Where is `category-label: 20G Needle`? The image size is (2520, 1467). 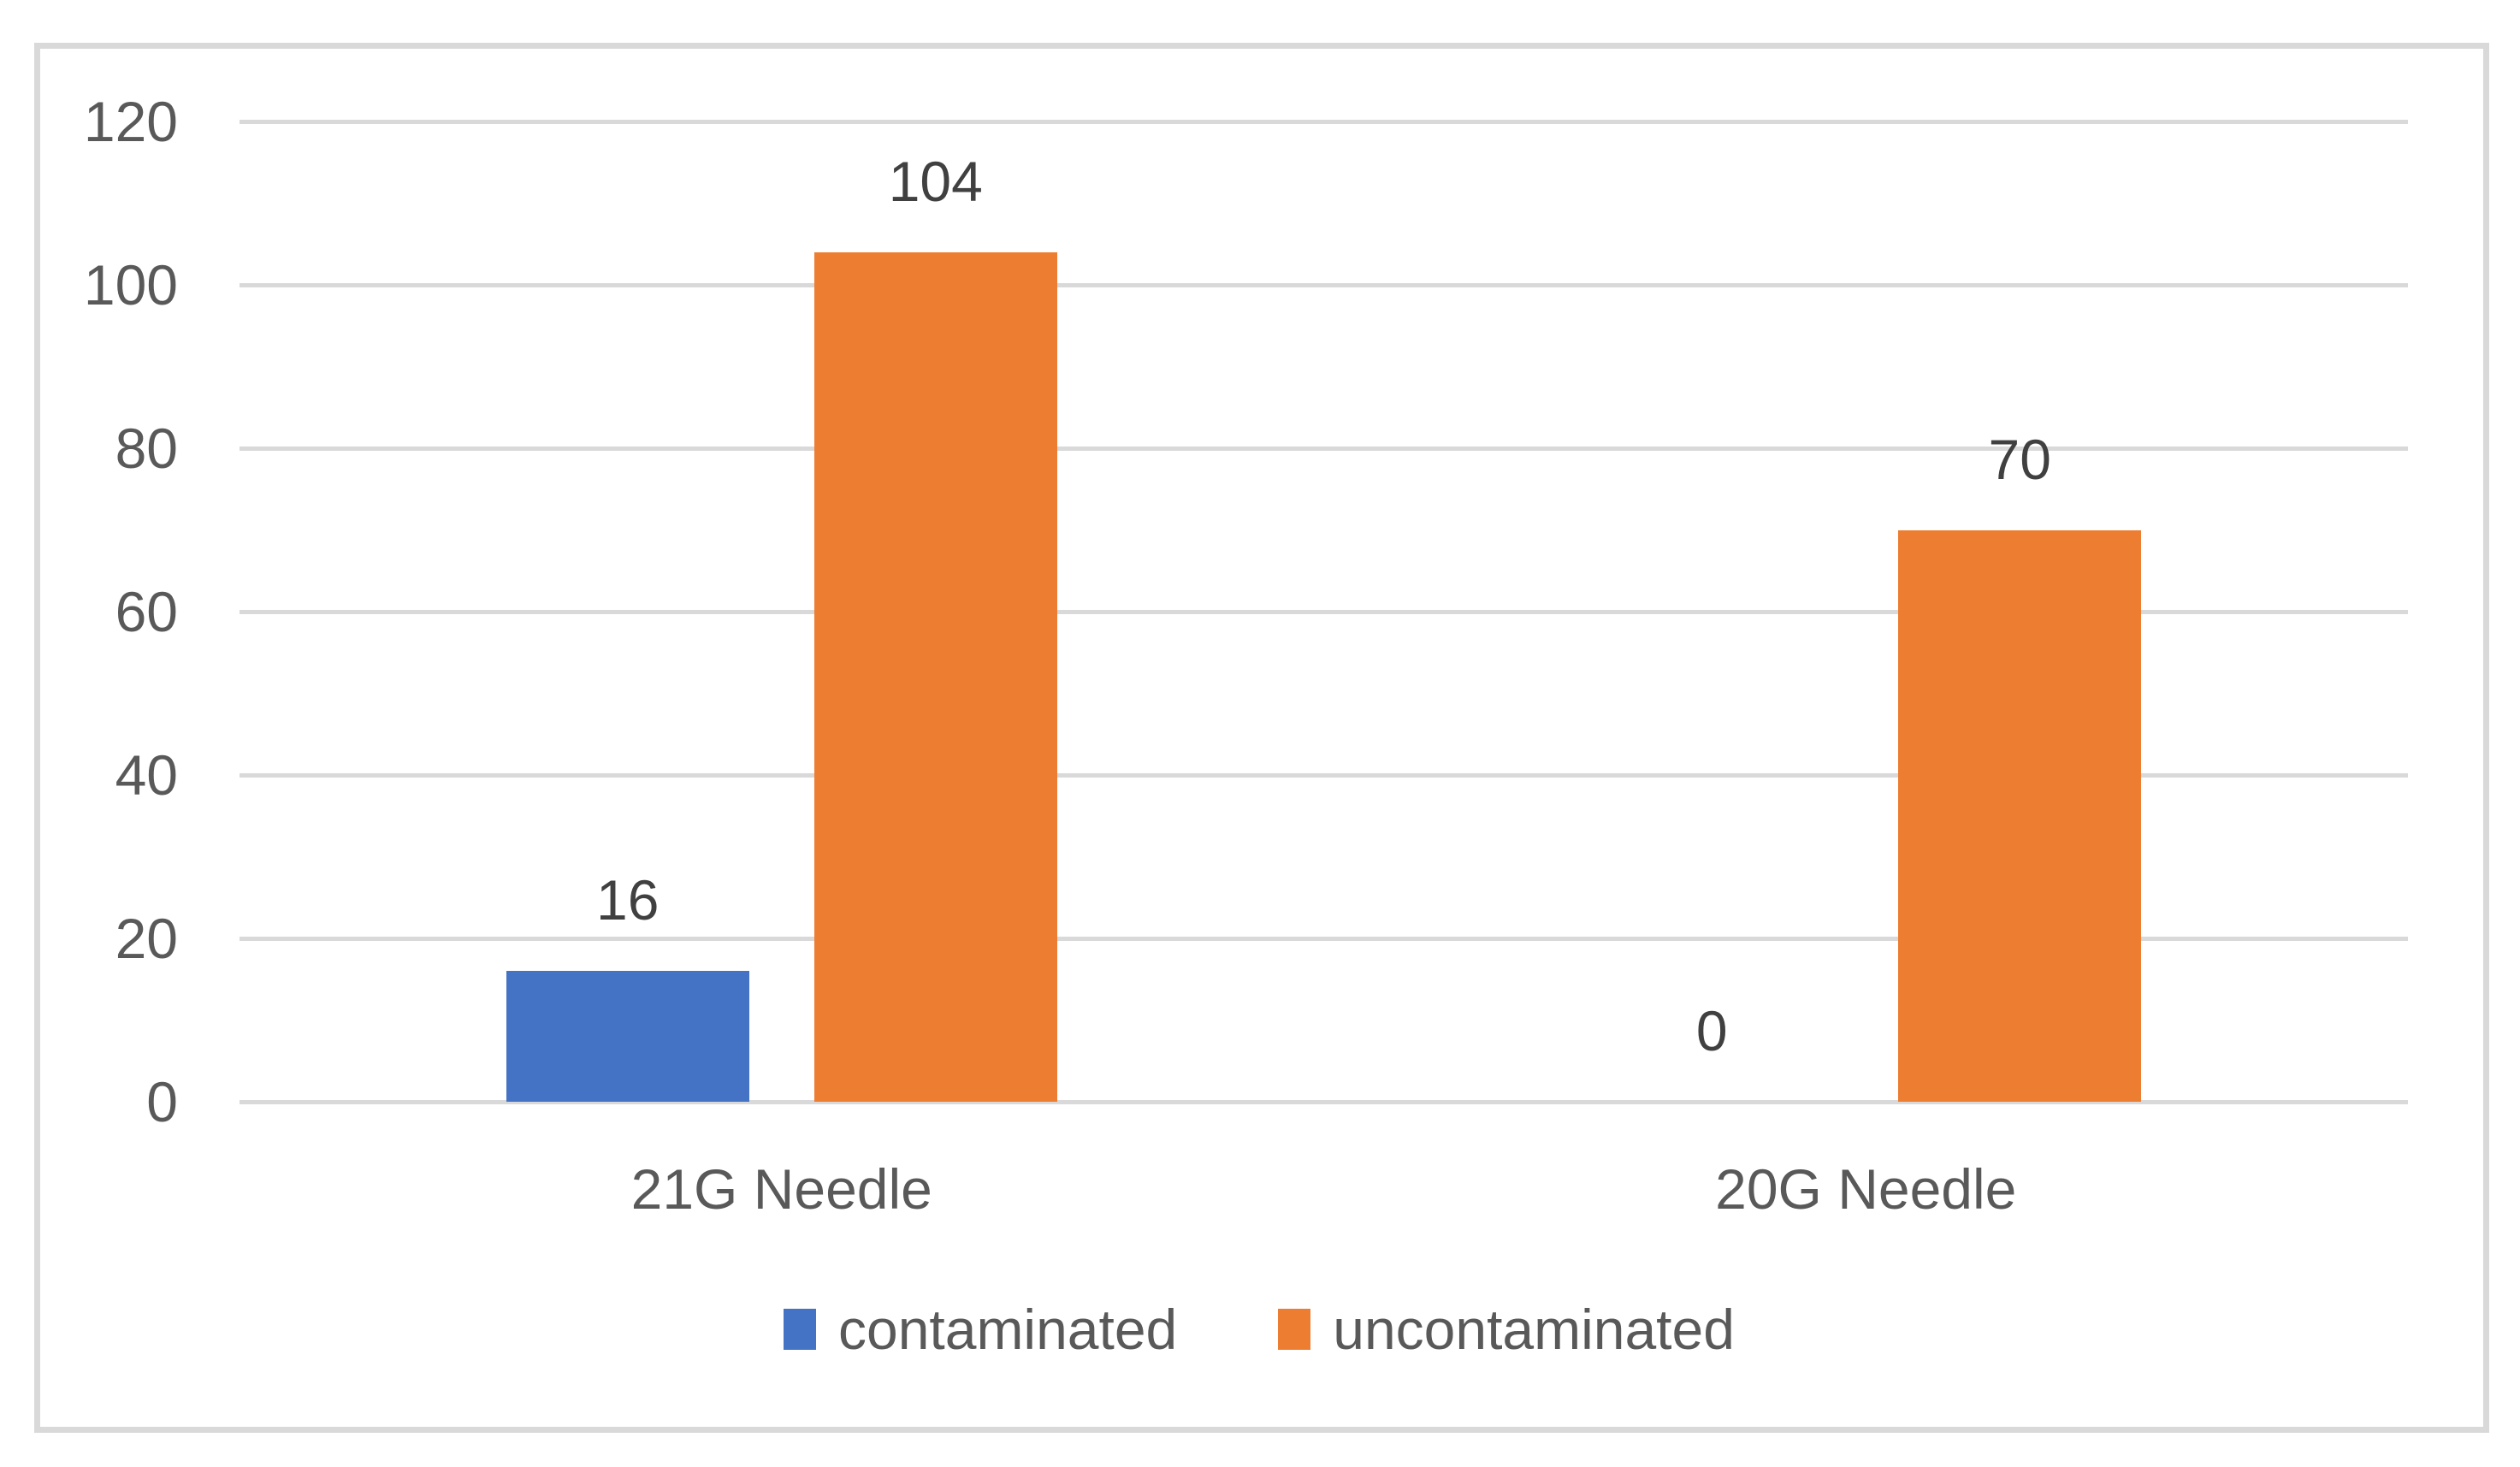 category-label: 20G Needle is located at coordinates (1866, 1189).